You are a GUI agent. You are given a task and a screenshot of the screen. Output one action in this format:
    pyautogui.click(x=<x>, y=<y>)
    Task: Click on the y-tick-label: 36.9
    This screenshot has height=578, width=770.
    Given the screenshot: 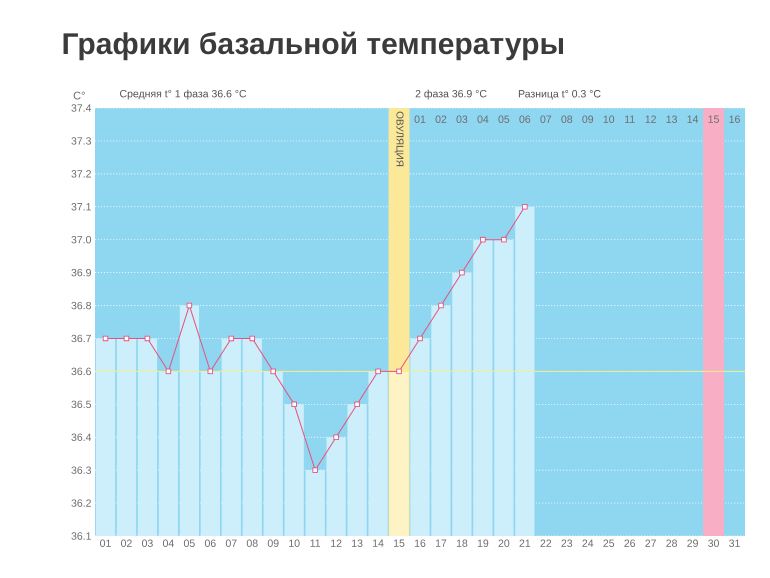 What is the action you would take?
    pyautogui.click(x=81, y=272)
    